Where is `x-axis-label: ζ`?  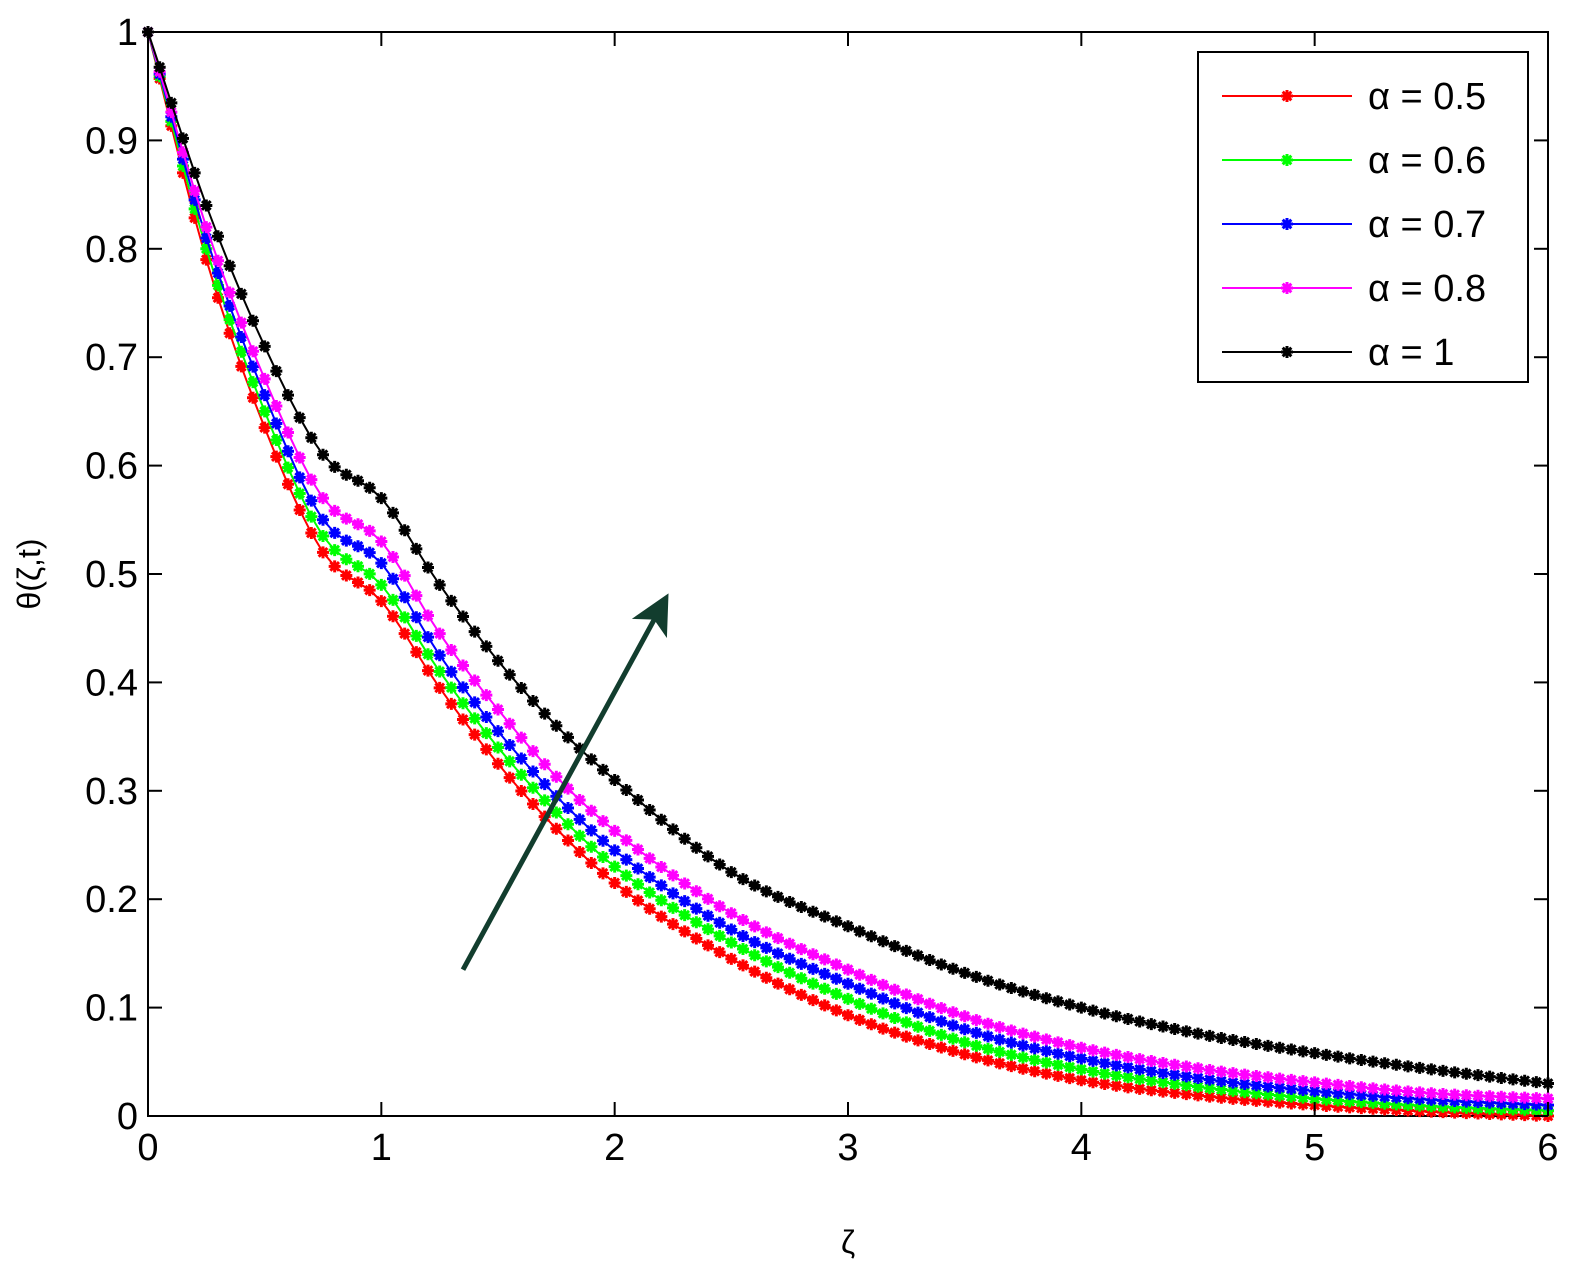 x-axis-label: ζ is located at coordinates (848, 1242).